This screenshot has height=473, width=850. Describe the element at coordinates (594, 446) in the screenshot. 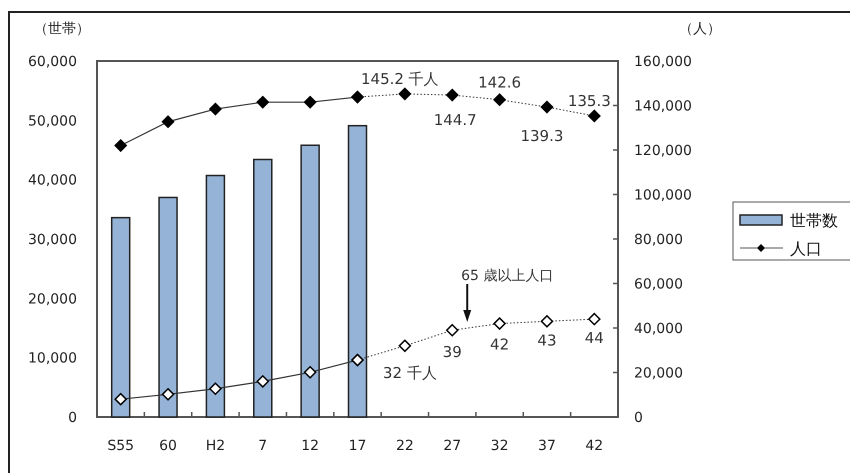

I see `x-tick-label: 42` at that location.